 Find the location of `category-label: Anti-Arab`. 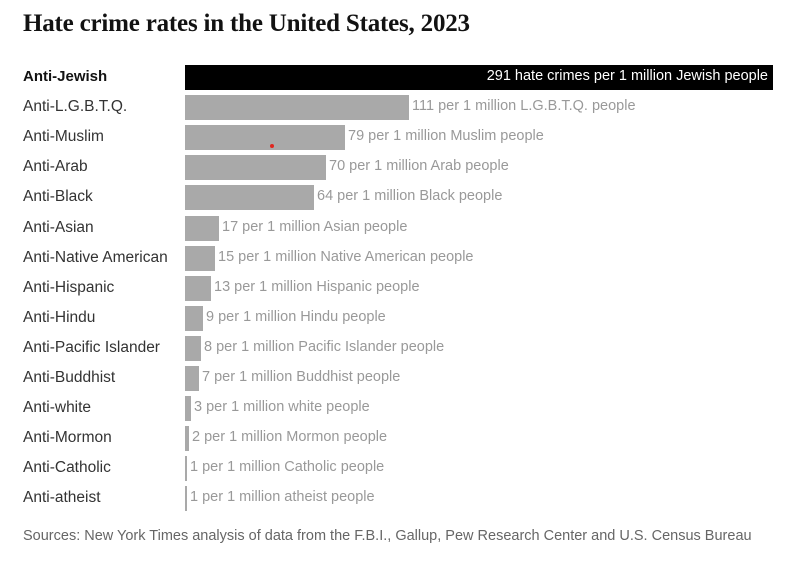

category-label: Anti-Arab is located at coordinates (55, 167).